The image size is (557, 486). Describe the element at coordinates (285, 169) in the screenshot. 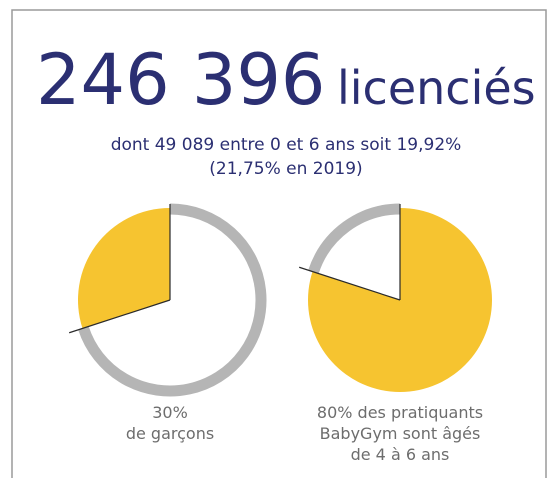

I see `subtitle: (21,75% en 2019)` at that location.